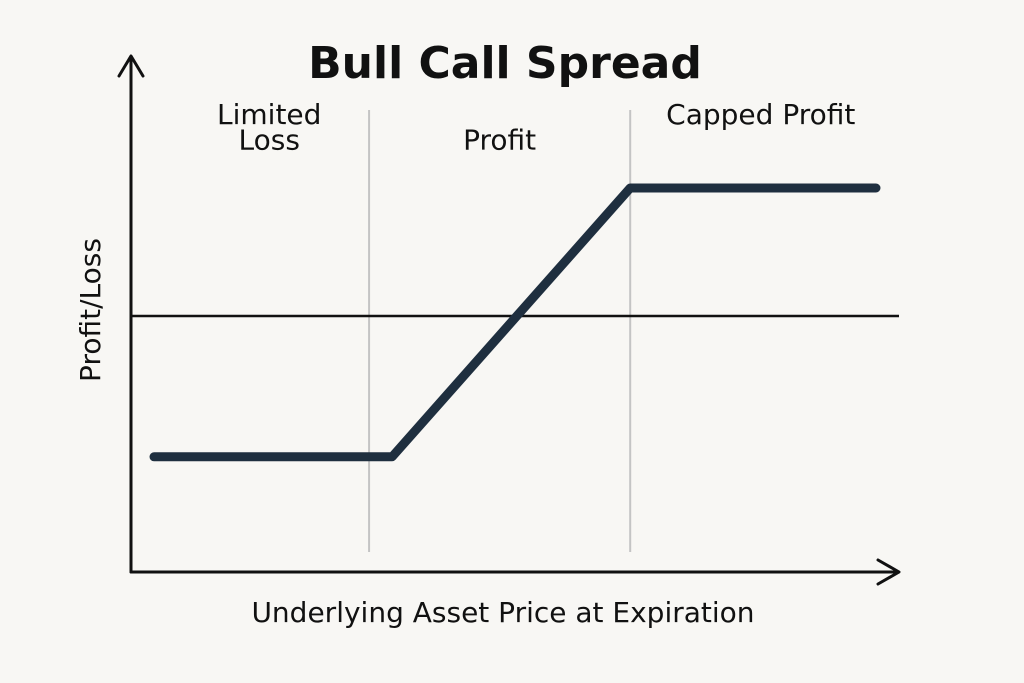 This screenshot has width=1024, height=683. I want to click on chart-title: Bull Call Spread, so click(505, 63).